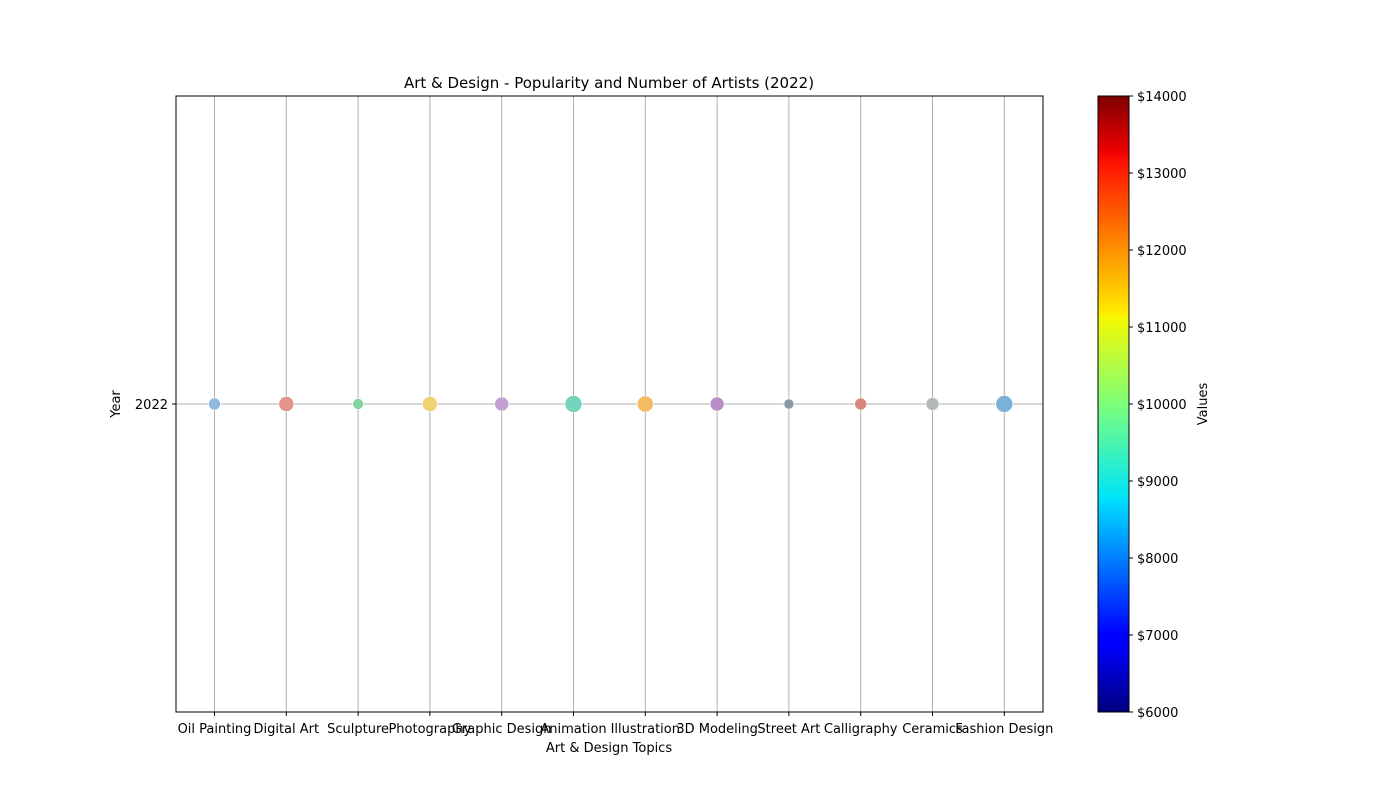 Image resolution: width=1400 pixels, height=800 pixels. I want to click on colorbar-tick-label: $12000, so click(1162, 251).